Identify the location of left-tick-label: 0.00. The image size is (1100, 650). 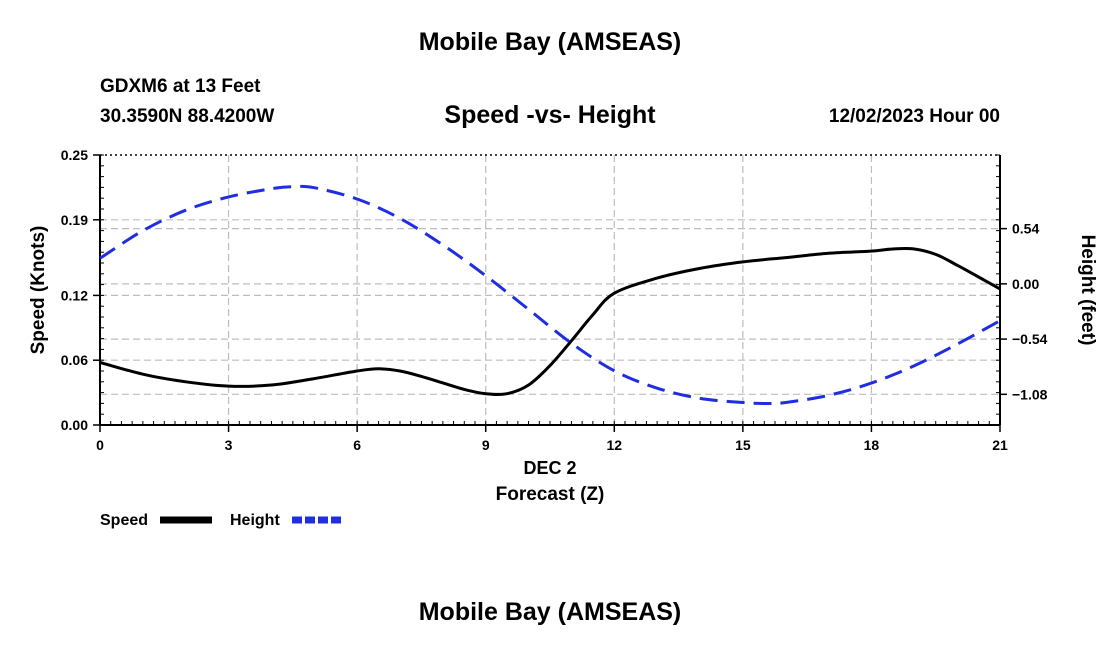
(74, 425).